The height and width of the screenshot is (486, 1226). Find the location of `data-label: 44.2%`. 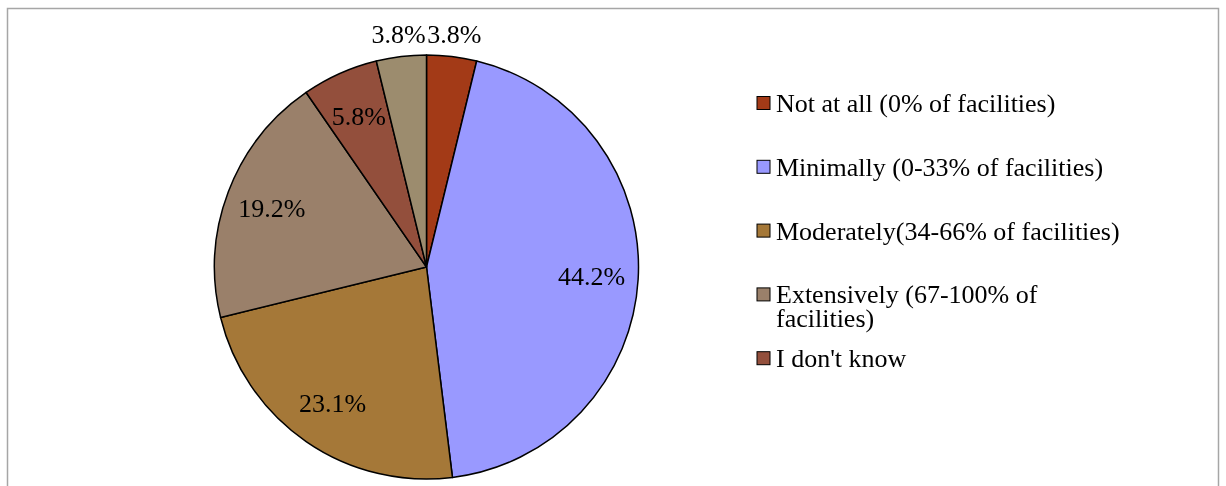

data-label: 44.2% is located at coordinates (591, 277).